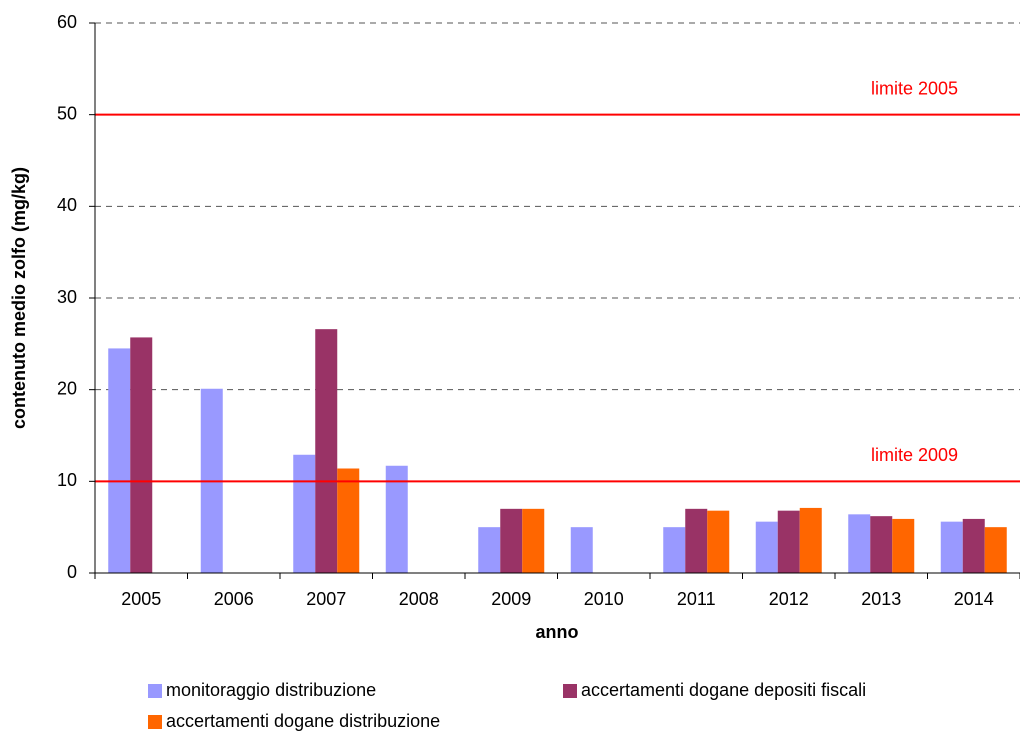 The width and height of the screenshot is (1020, 737). Describe the element at coordinates (974, 599) in the screenshot. I see `x-tick-label: 2014` at that location.